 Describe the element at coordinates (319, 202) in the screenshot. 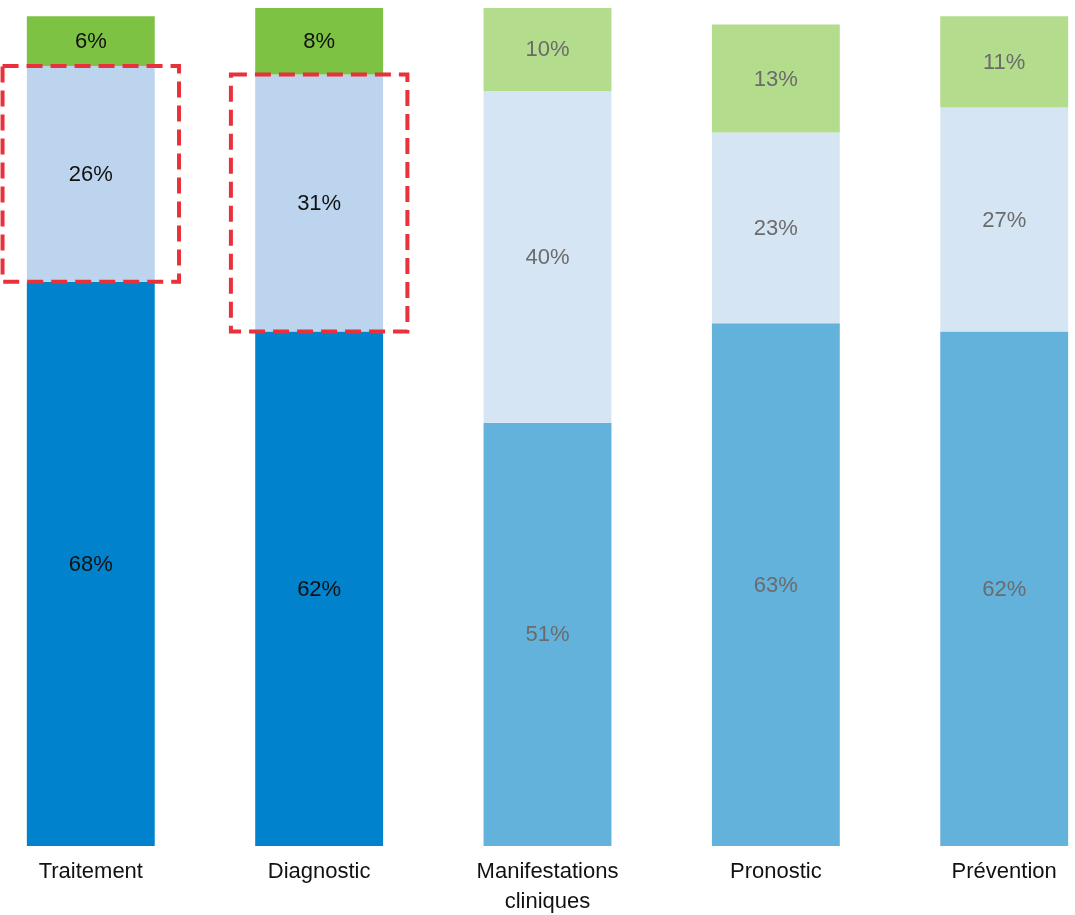

I see `data-label: 31%` at that location.